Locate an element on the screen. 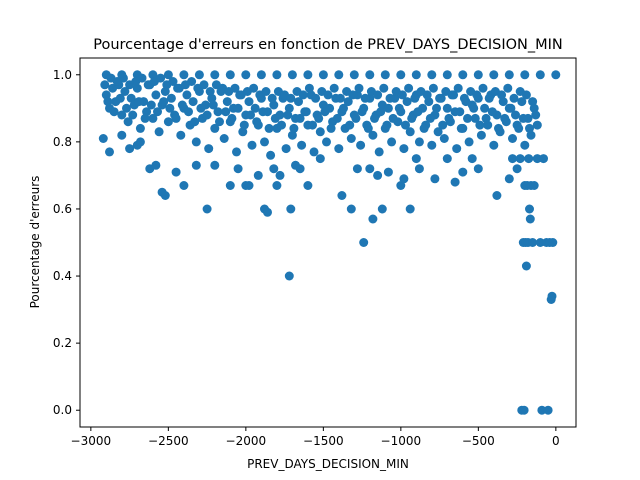 The image size is (640, 480). x-tick-label: −1500 is located at coordinates (323, 441).